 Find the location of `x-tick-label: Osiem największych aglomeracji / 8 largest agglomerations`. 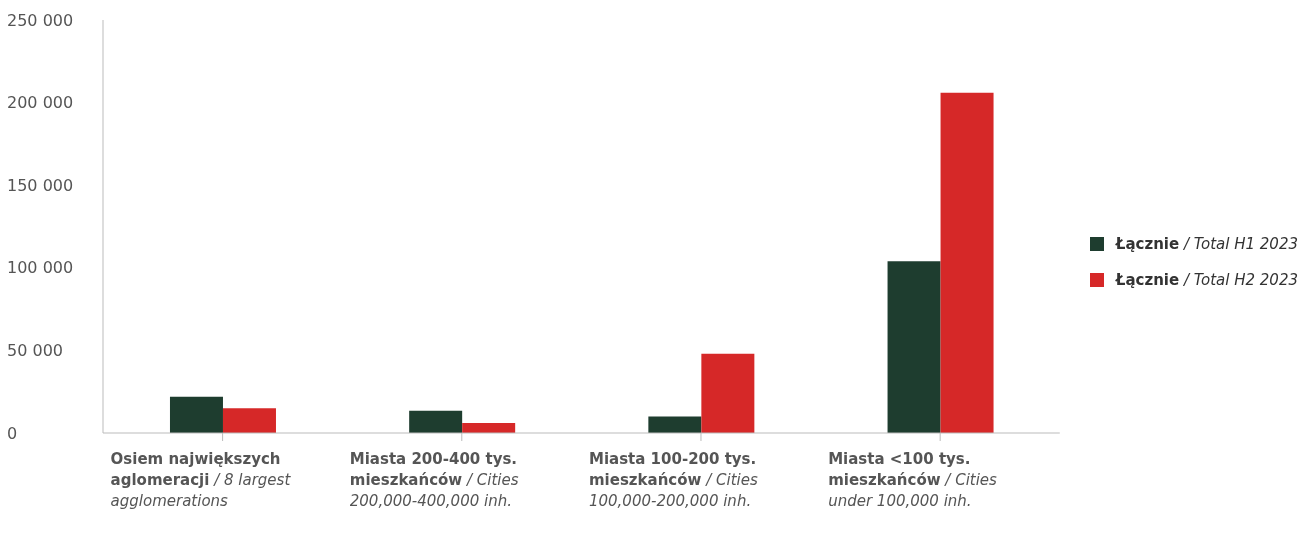

x-tick-label: Osiem największych aglomeracji / 8 largest agglomerations is located at coordinates (200, 480).